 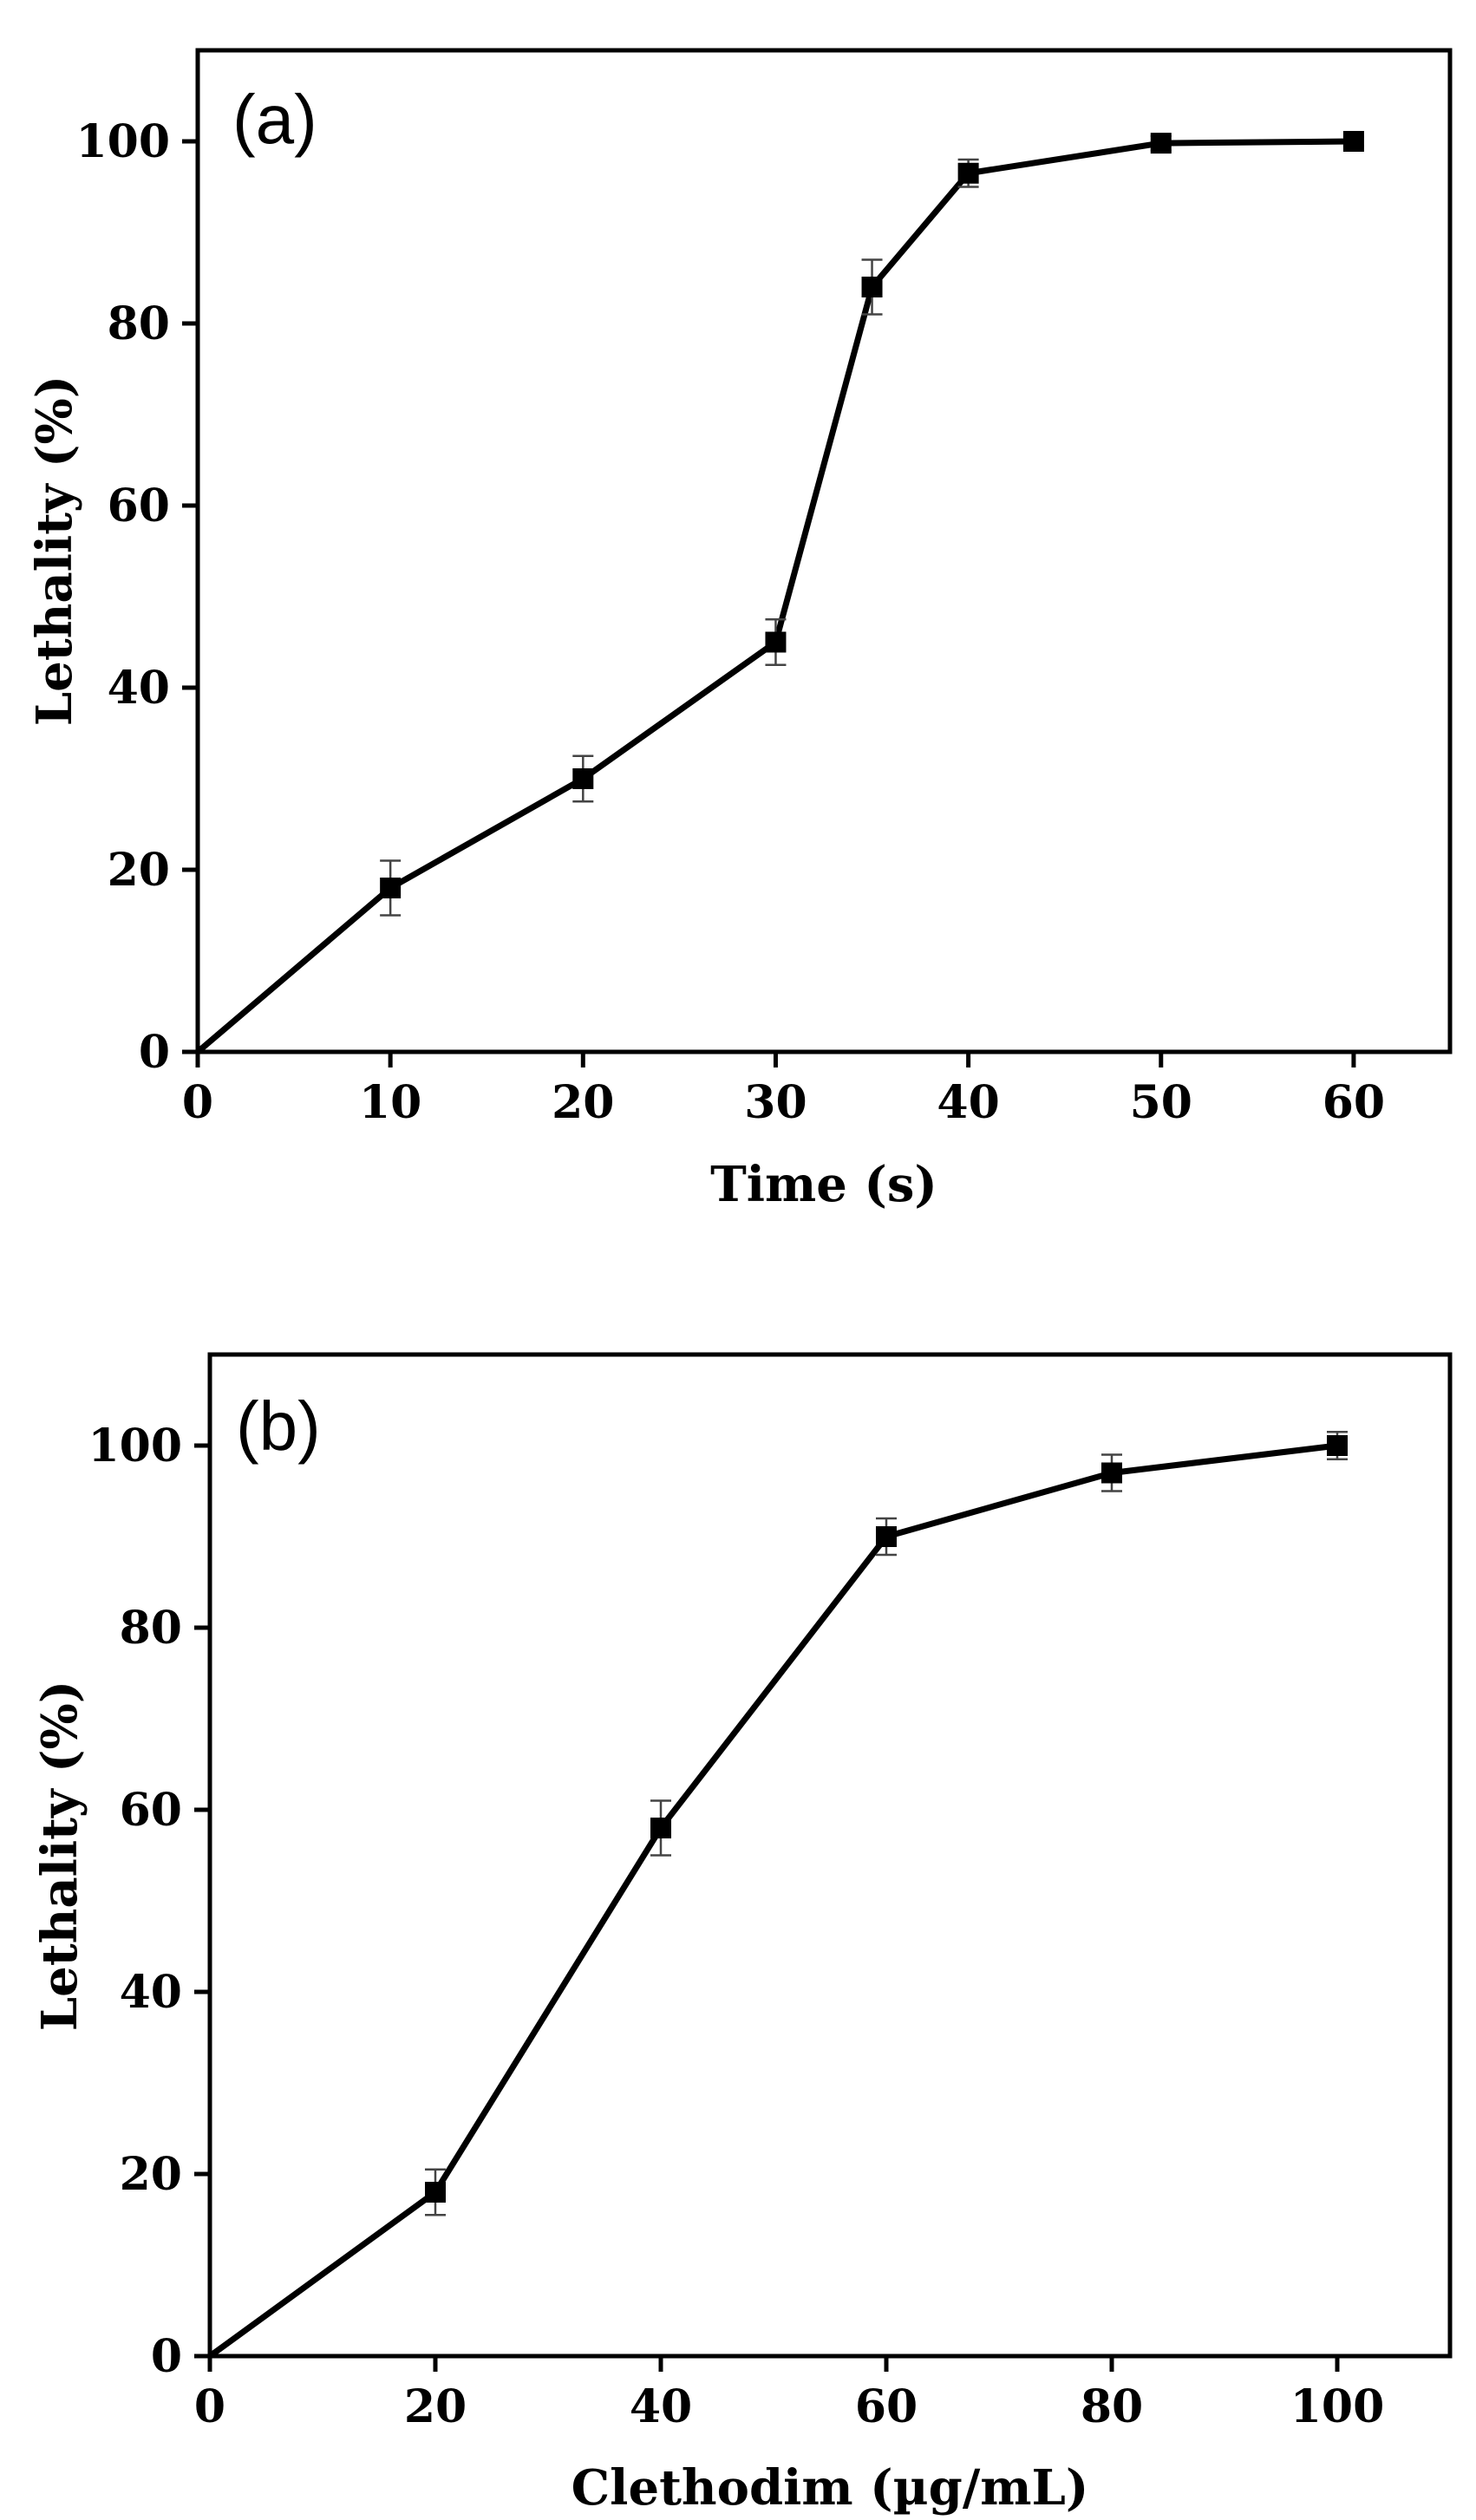 I want to click on x-axis-title-a: Time (s), so click(x=823, y=1184).